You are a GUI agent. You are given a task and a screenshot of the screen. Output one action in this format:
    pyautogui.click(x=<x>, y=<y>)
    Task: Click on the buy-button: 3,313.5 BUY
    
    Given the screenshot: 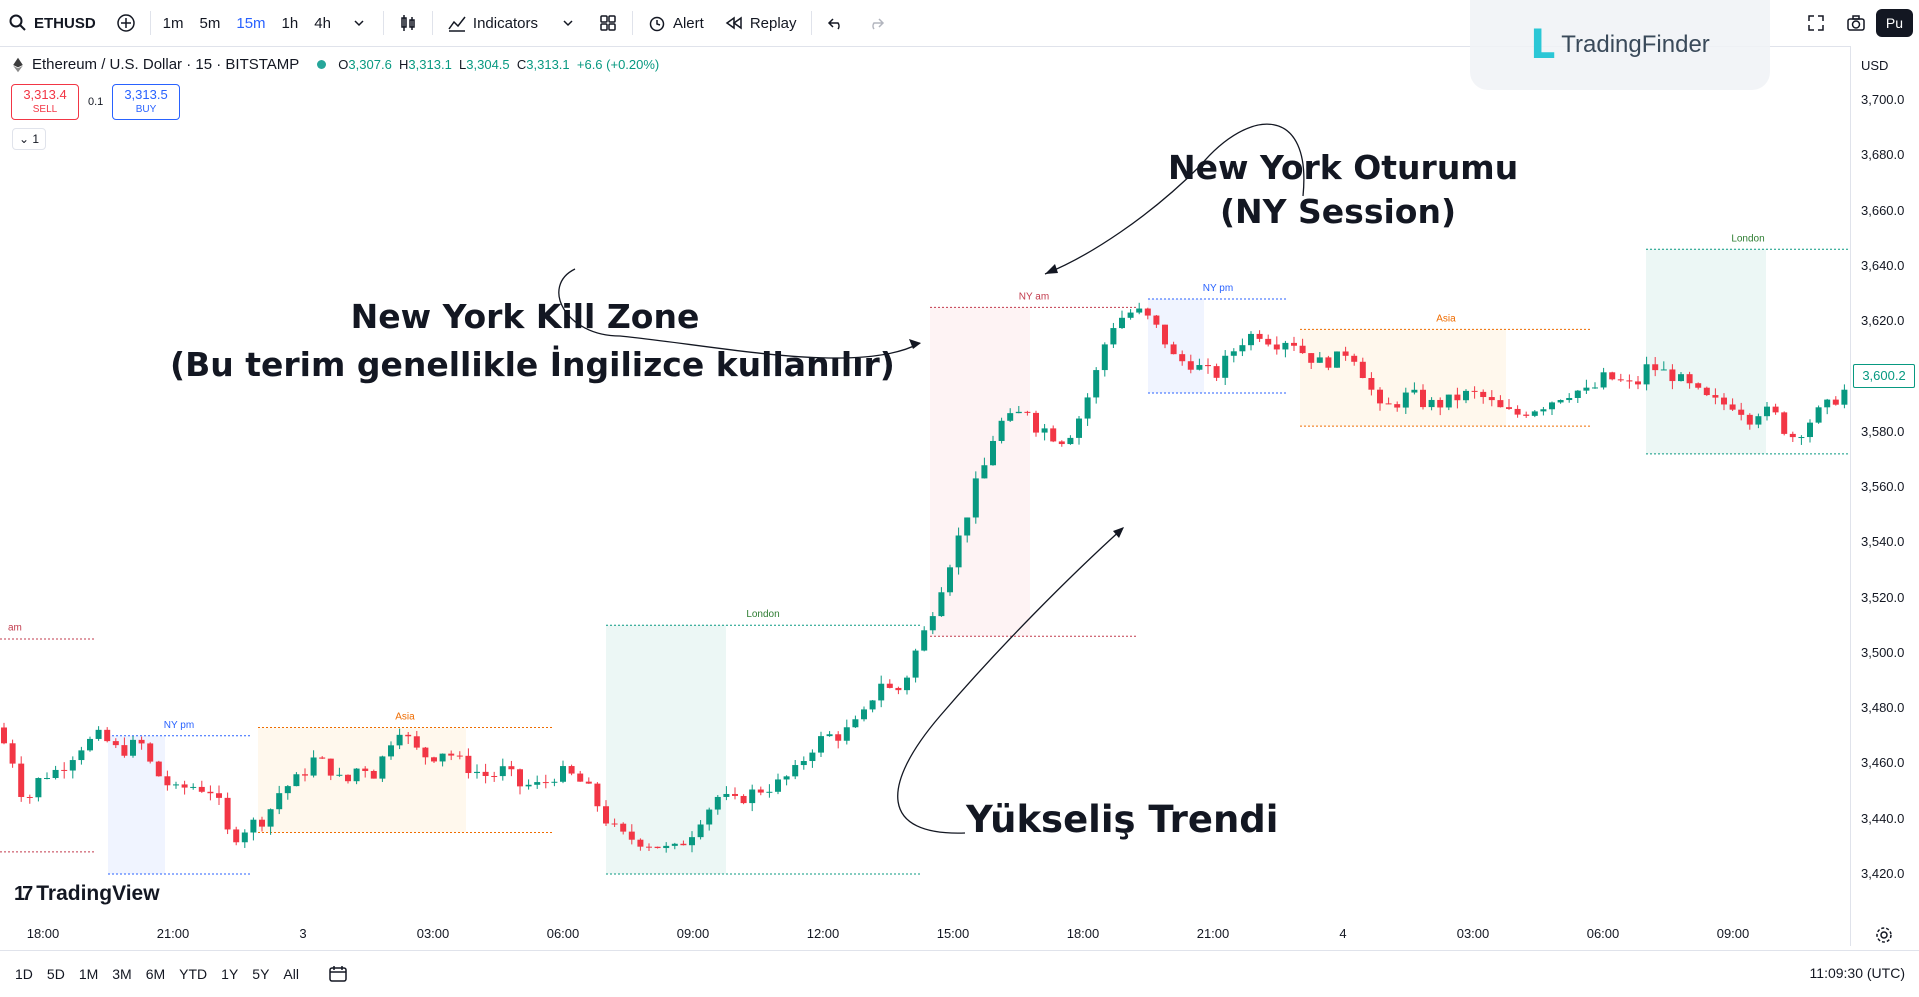 What is the action you would take?
    pyautogui.click(x=146, y=102)
    